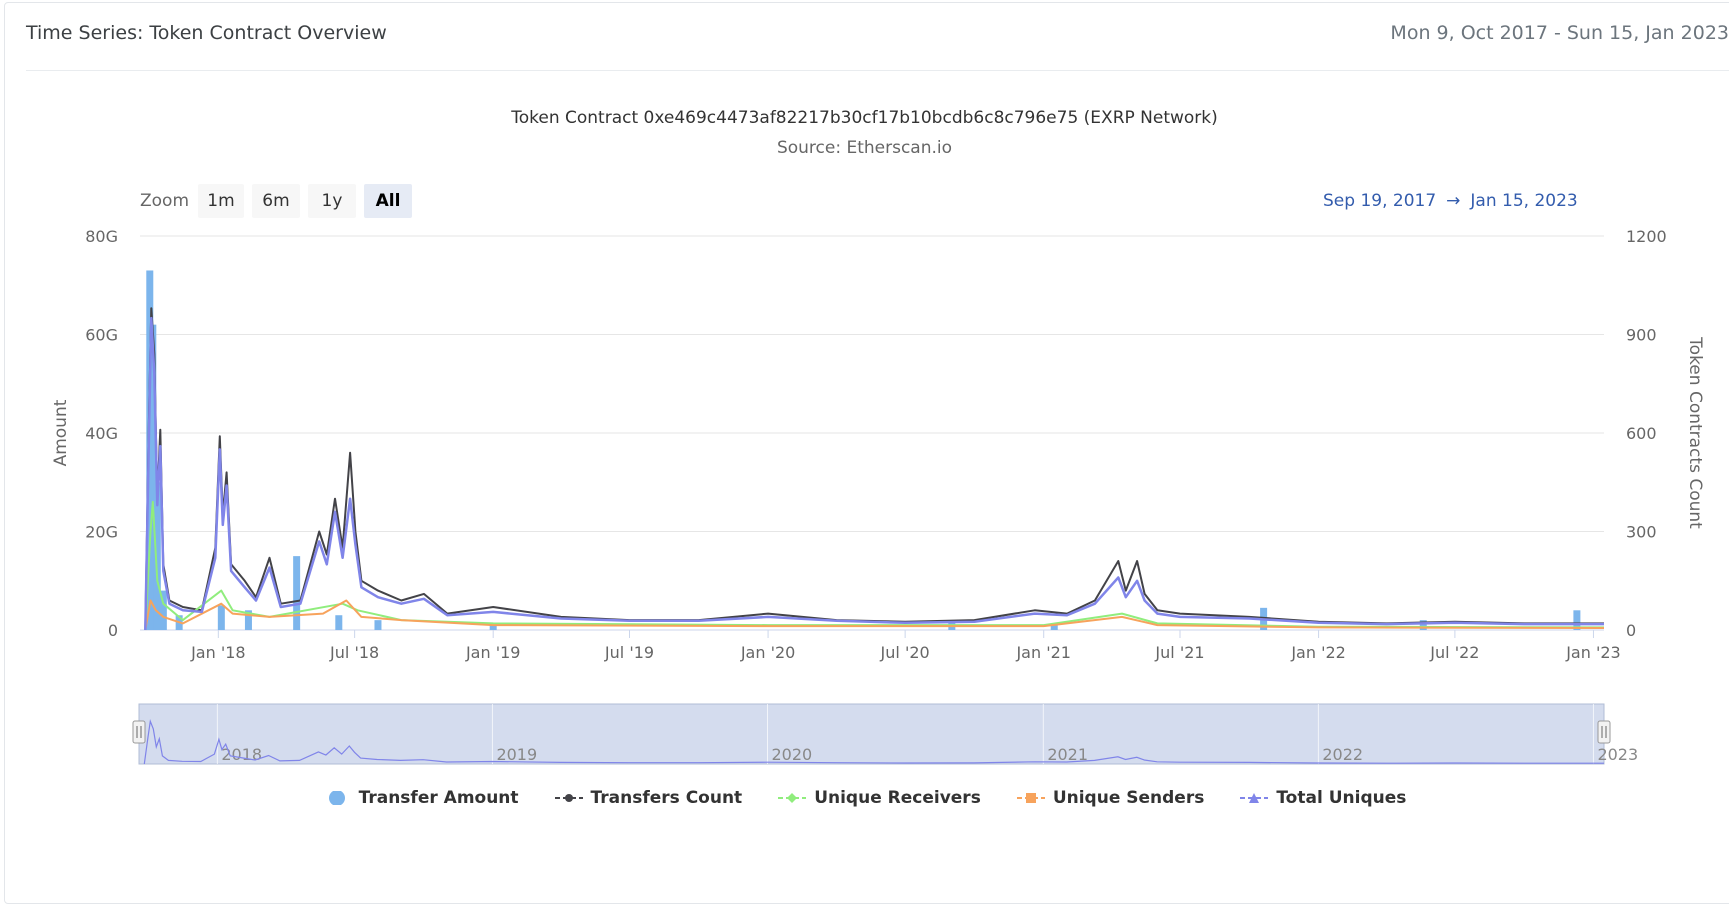 This screenshot has width=1729, height=904. I want to click on y-right-tick-label: 1200, so click(1646, 236).